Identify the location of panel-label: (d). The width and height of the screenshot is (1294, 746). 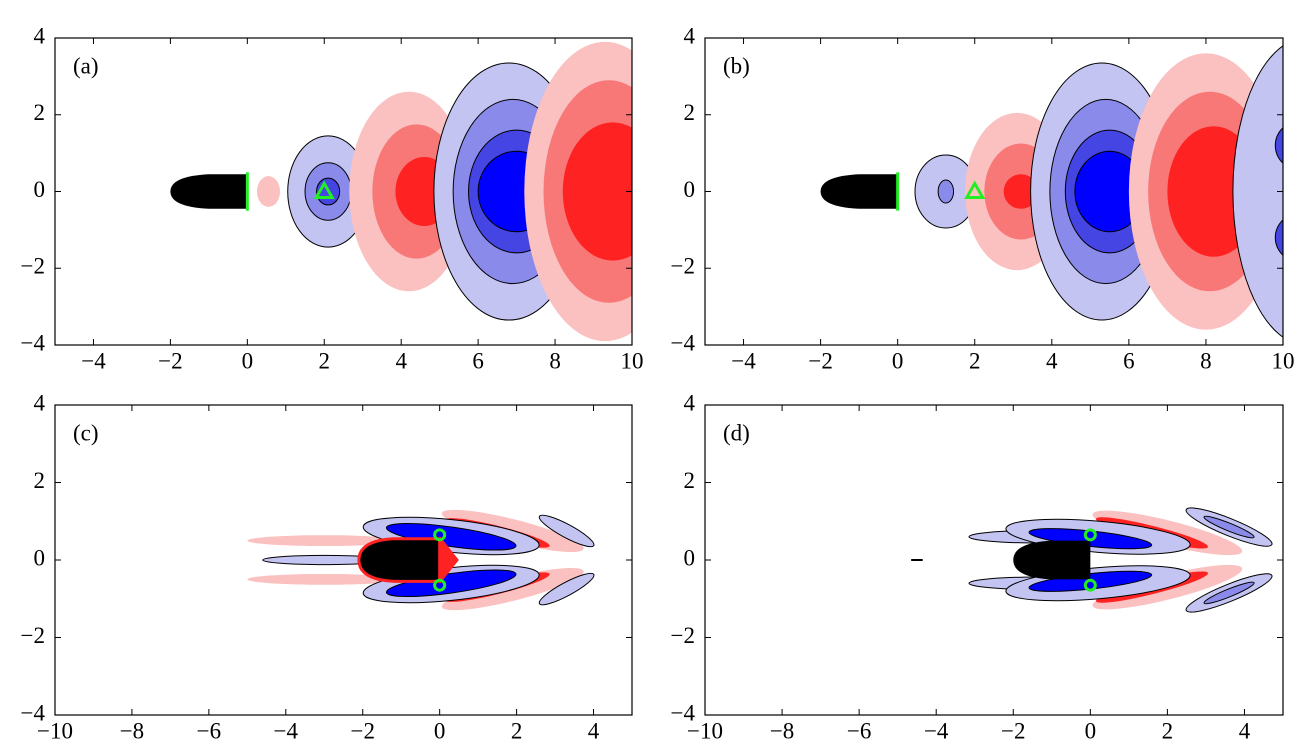
(736, 432).